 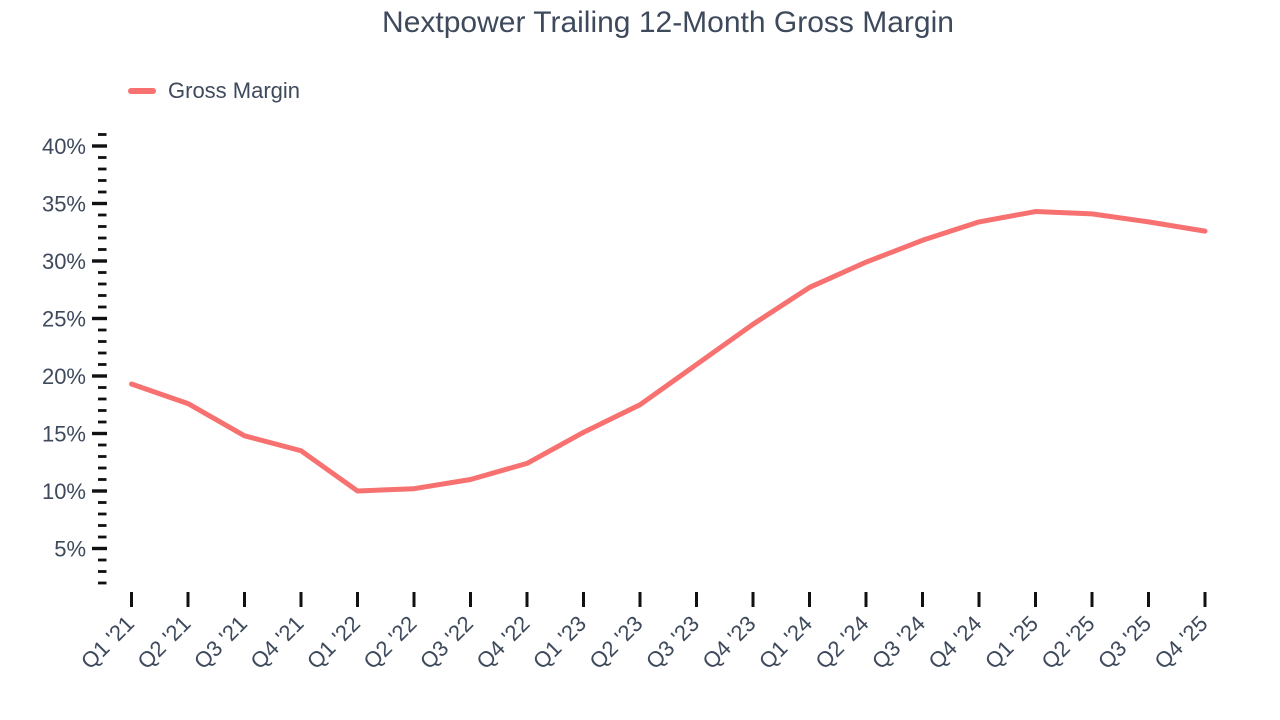 I want to click on y-axis-label: 15%, so click(x=64, y=434).